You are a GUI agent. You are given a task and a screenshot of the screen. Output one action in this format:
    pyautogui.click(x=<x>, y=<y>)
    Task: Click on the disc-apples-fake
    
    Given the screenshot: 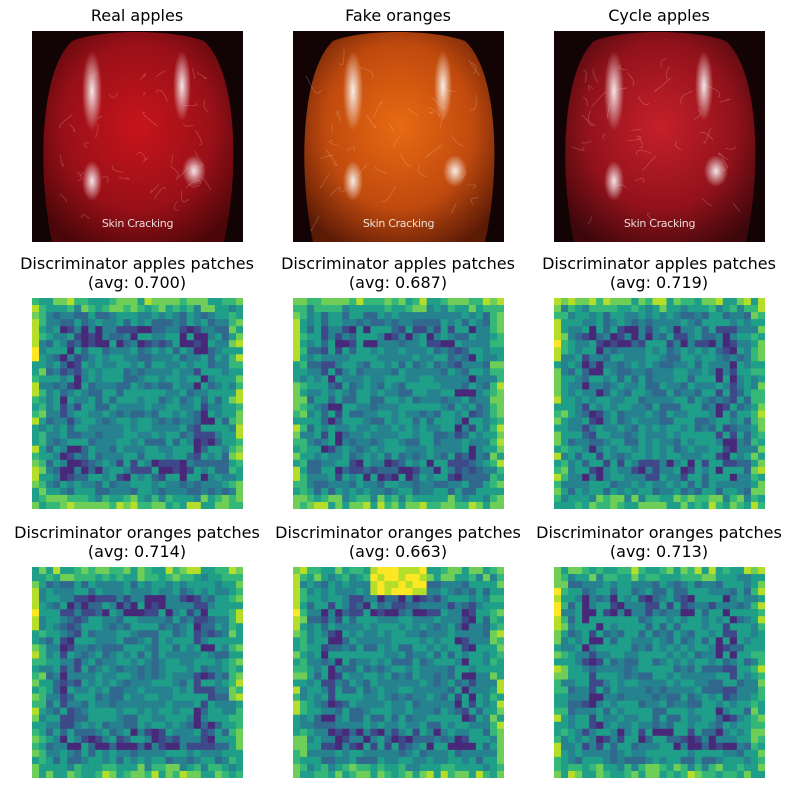 What is the action you would take?
    pyautogui.click(x=398, y=403)
    